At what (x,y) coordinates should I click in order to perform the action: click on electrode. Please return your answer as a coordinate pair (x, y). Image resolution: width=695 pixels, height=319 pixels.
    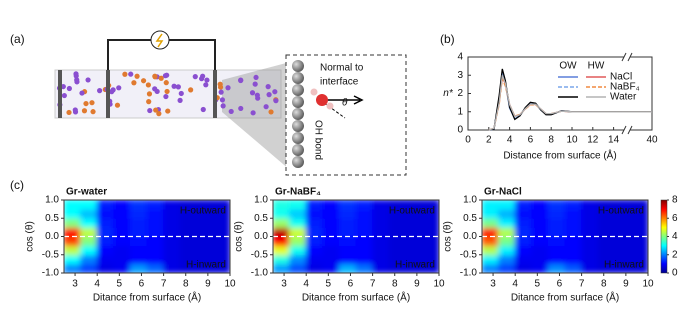
    Looking at the image, I should click on (215, 94).